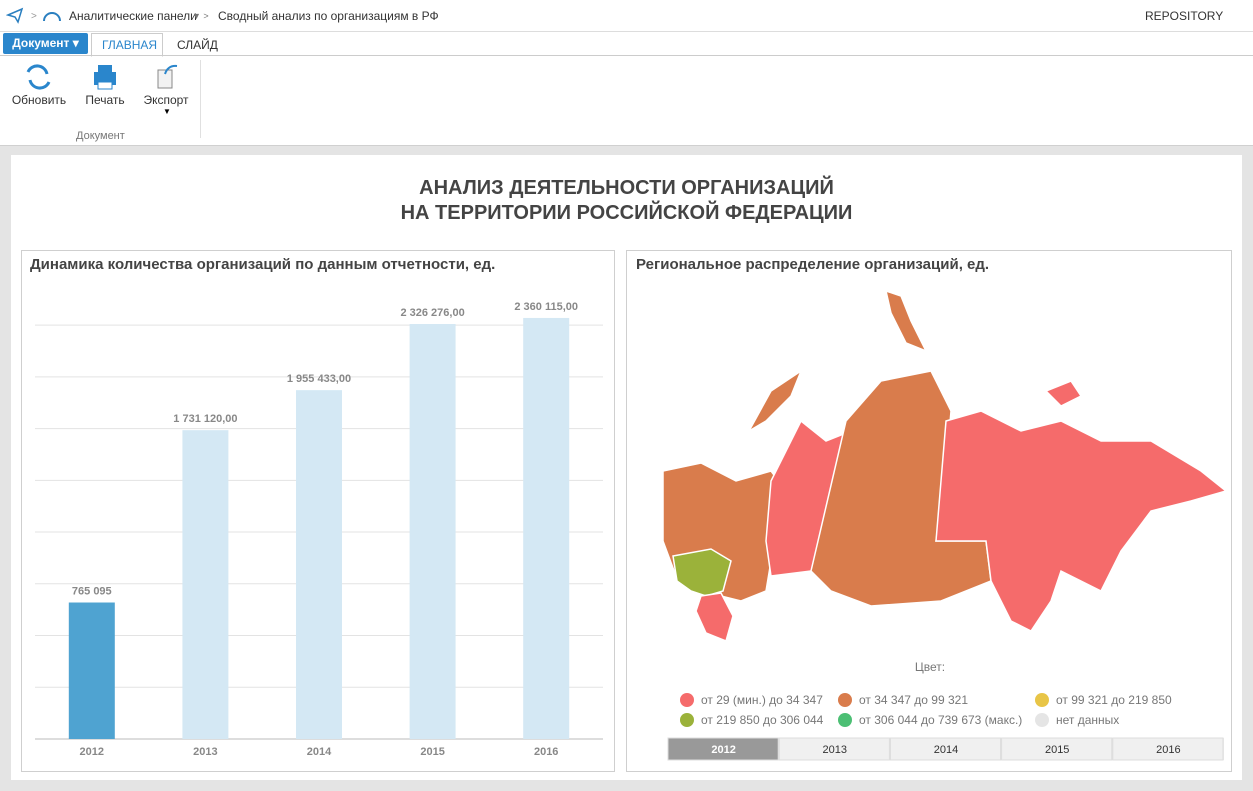 The image size is (1253, 791). What do you see at coordinates (546, 752) in the screenshot?
I see `x-tick-label: 2016` at bounding box center [546, 752].